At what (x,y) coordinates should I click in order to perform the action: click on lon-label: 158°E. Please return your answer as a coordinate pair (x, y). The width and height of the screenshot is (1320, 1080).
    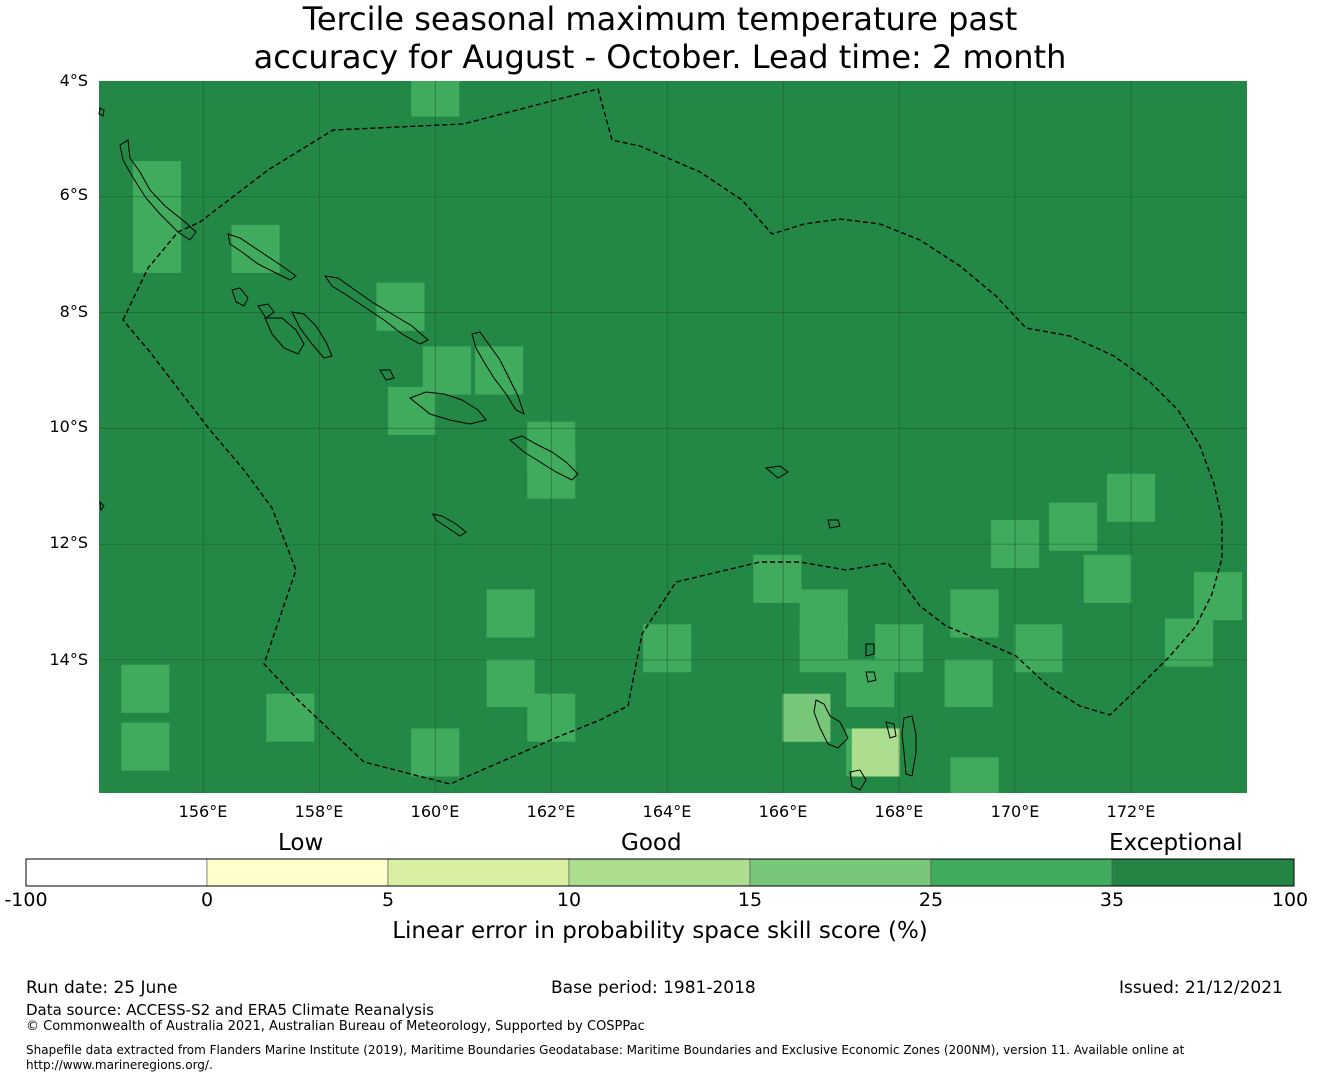
    Looking at the image, I should click on (319, 811).